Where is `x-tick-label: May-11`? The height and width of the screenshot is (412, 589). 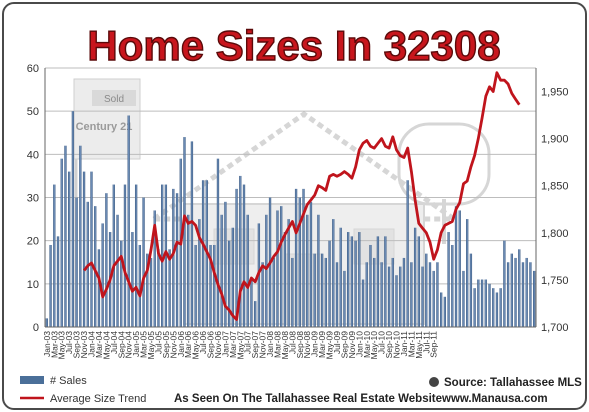 x-tick-label: May-11 is located at coordinates (419, 345).